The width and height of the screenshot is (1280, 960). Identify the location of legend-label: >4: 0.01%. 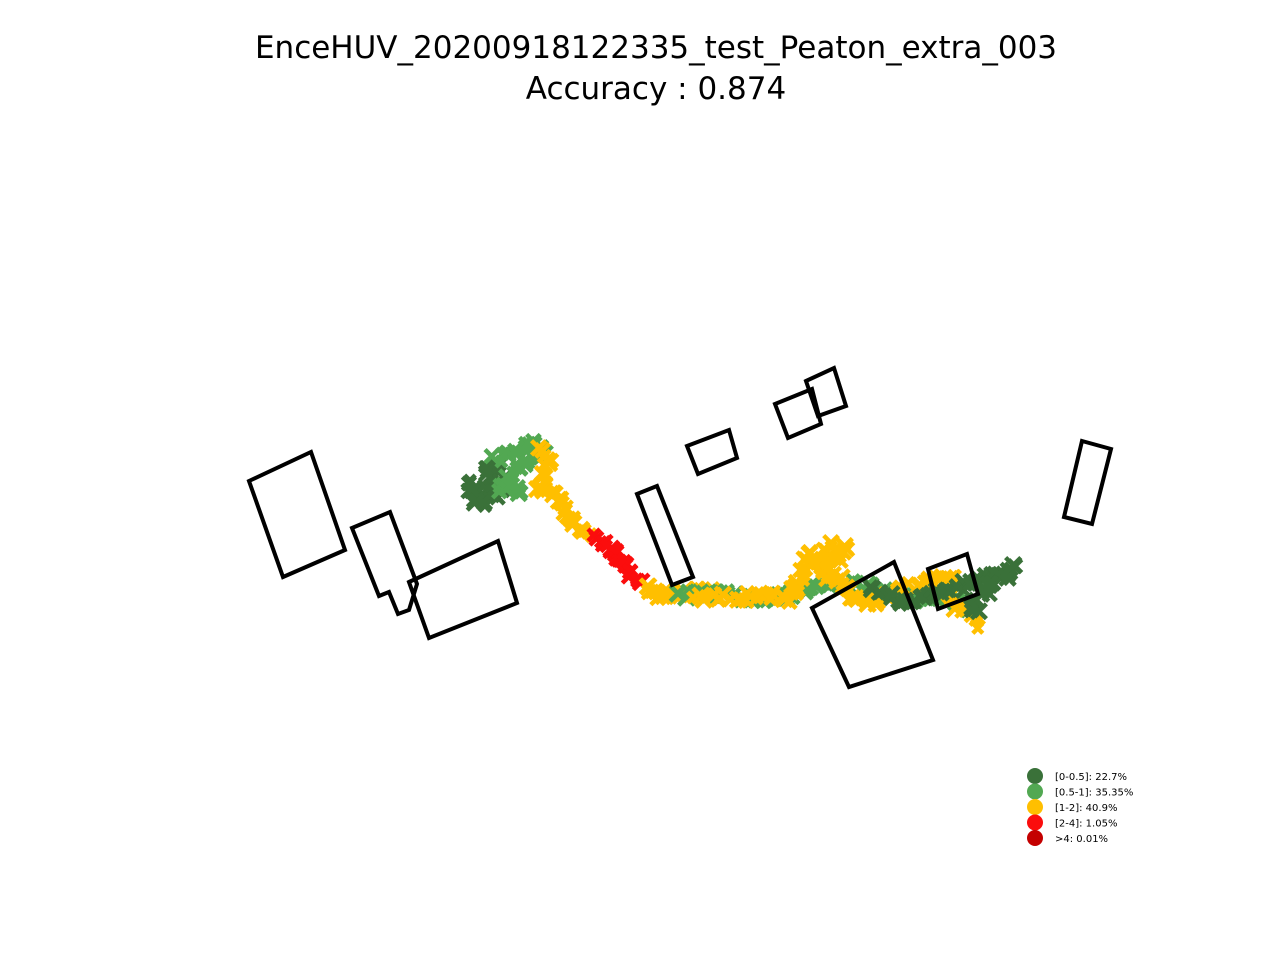
(1081, 839).